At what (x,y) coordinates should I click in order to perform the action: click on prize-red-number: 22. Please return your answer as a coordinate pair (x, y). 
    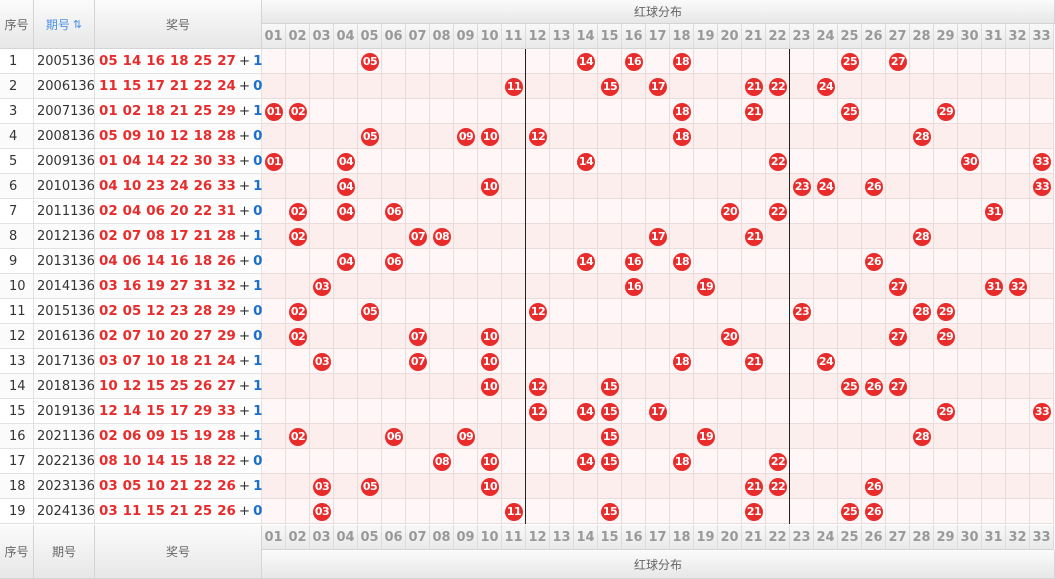
    Looking at the image, I should click on (203, 211).